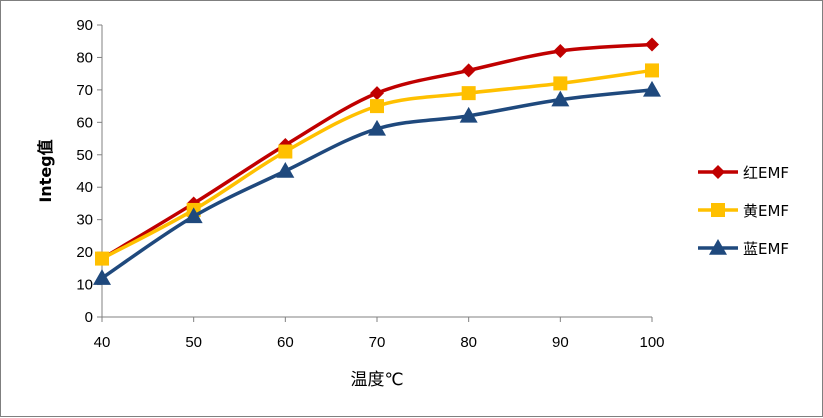 The height and width of the screenshot is (418, 823). Describe the element at coordinates (84, 220) in the screenshot. I see `y-tick-label: 30` at that location.